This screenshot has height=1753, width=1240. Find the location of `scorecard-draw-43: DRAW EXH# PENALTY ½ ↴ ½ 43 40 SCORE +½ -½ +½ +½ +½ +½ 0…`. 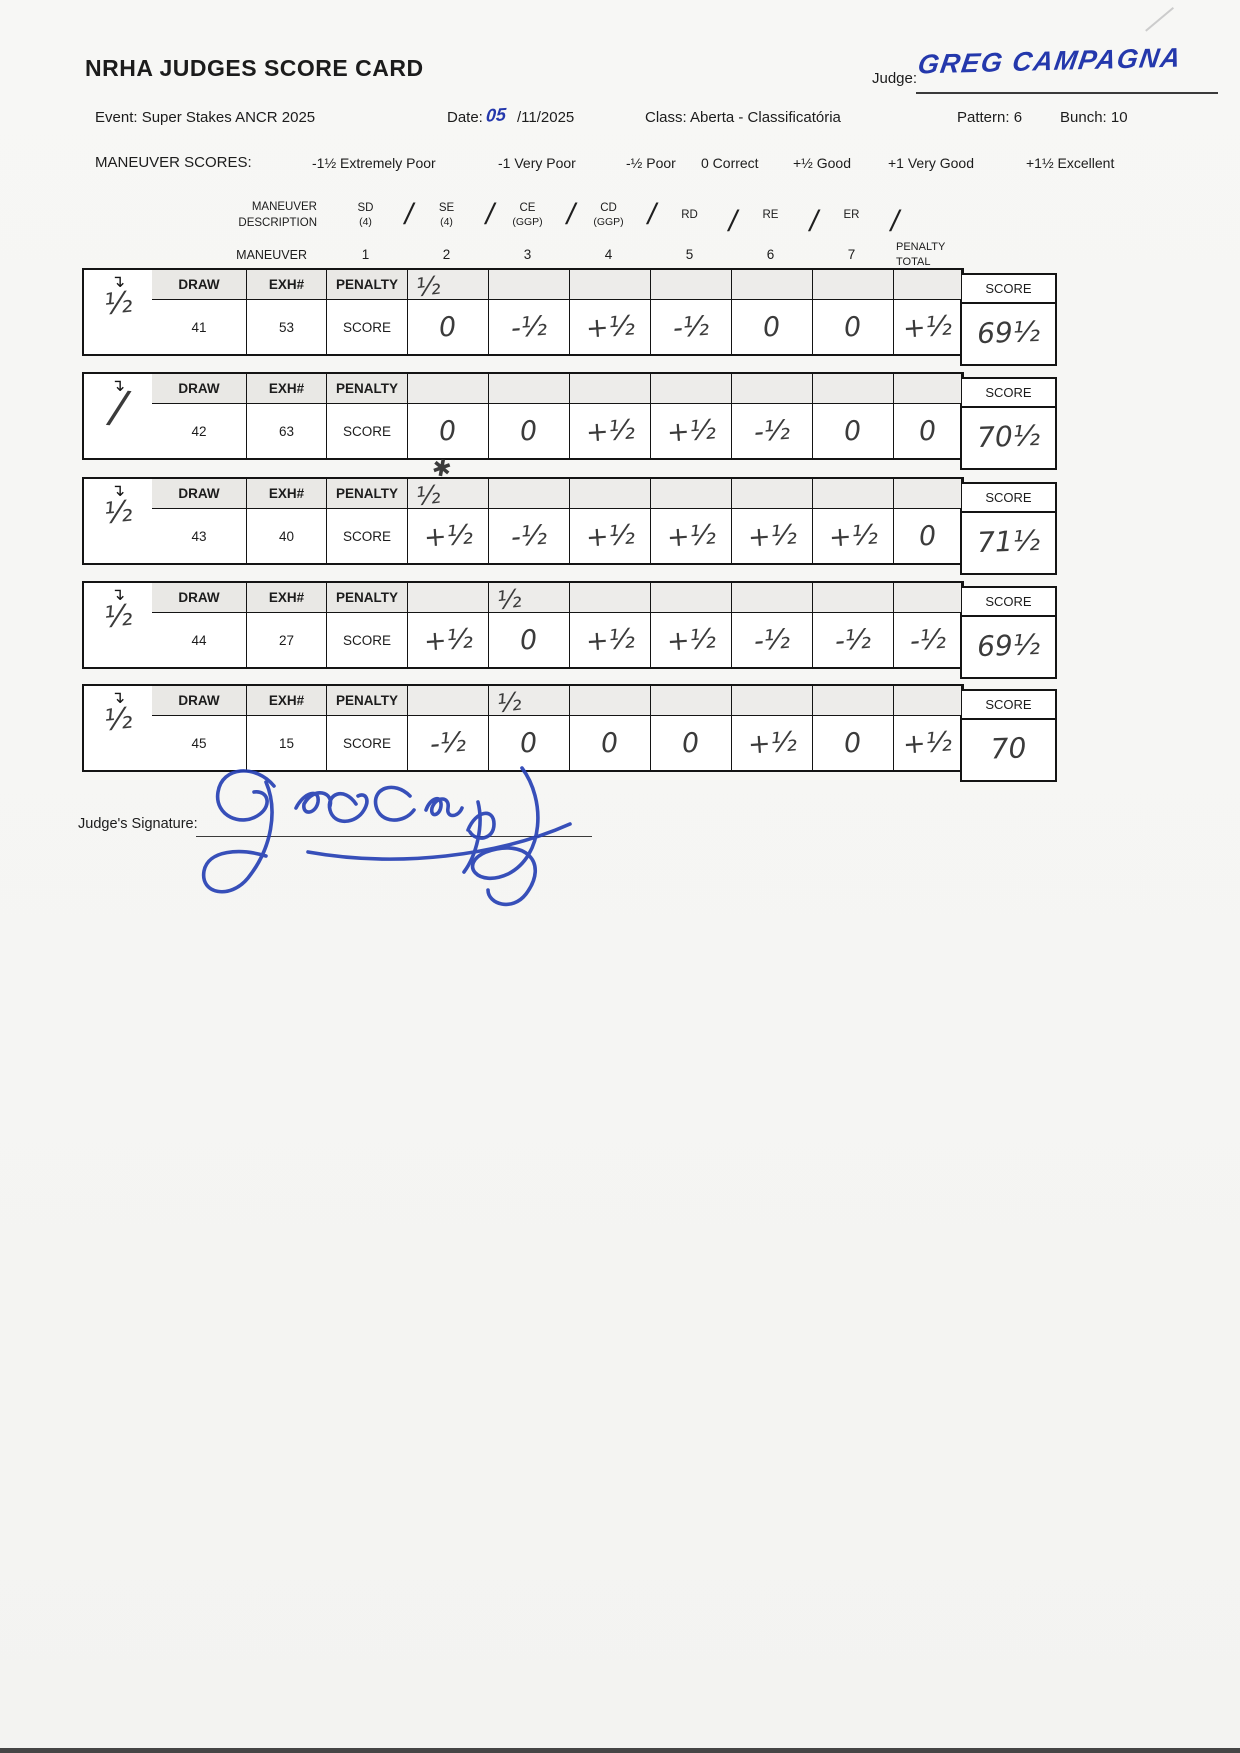

scorecard-draw-43: DRAW EXH# PENALTY ½ ↴ ½ 43 40 SCORE +½ -½ +½ +½ +½ +½ 0… is located at coordinates (570, 526).